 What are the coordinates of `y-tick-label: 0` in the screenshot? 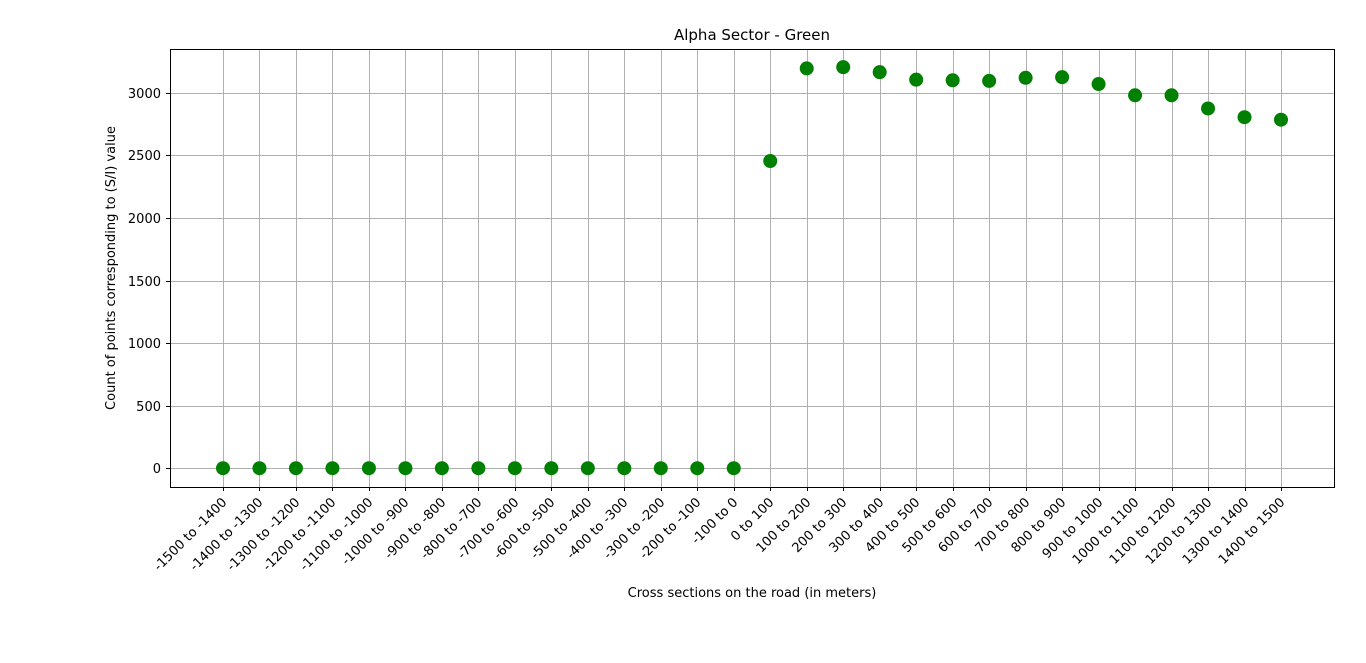 It's located at (157, 469).